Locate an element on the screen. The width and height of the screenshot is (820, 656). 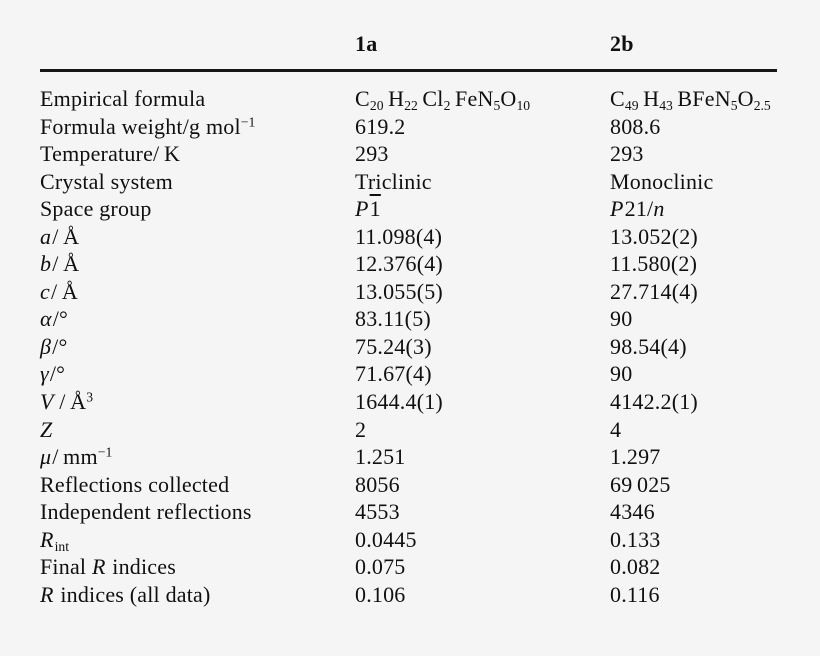
row-value-1a: 0.106 is located at coordinates (380, 594).